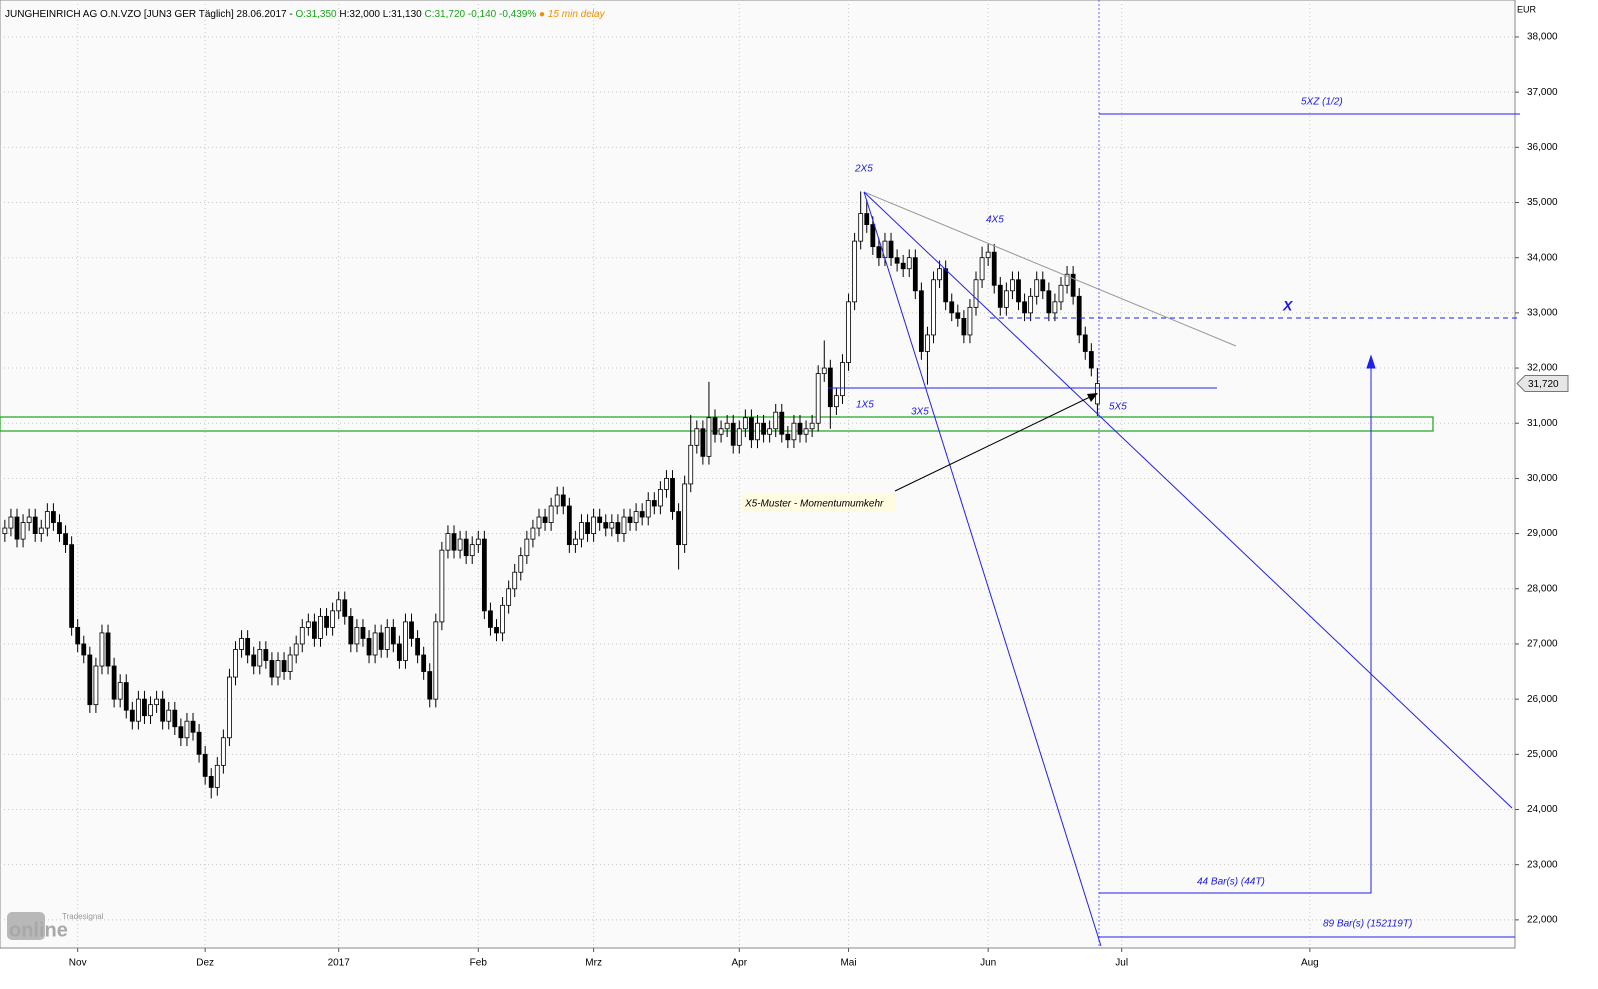  I want to click on x-tick-label: Jul, so click(1121, 963).